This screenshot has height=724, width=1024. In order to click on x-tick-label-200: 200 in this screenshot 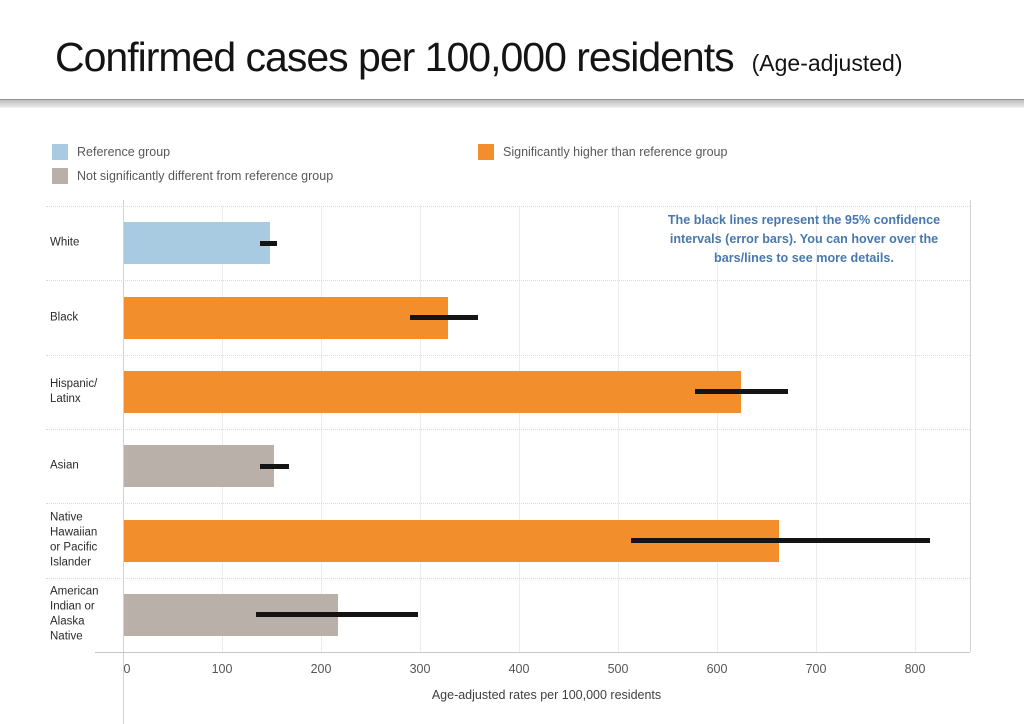, I will do `click(321, 669)`.